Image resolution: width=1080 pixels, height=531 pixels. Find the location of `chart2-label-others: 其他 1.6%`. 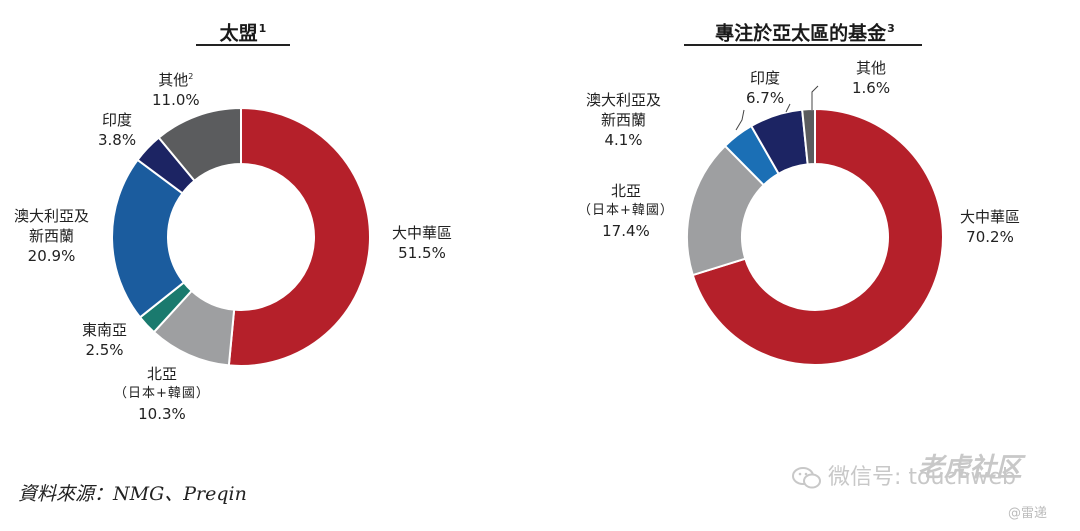

chart2-label-others: 其他 1.6% is located at coordinates (871, 78).